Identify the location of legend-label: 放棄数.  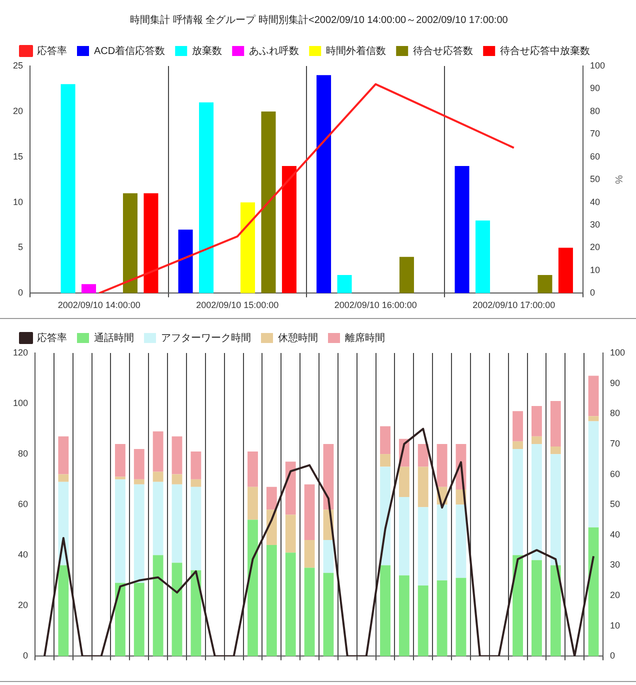
(207, 50).